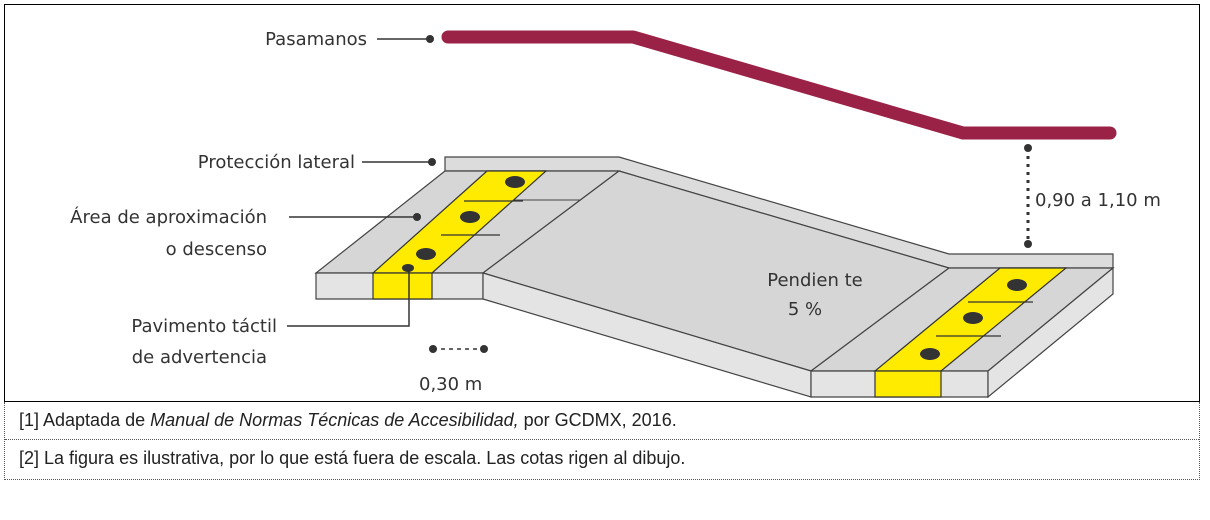 This screenshot has height=520, width=1210. Describe the element at coordinates (402, 286) in the screenshot. I see `tactile-strip-left-face` at that location.